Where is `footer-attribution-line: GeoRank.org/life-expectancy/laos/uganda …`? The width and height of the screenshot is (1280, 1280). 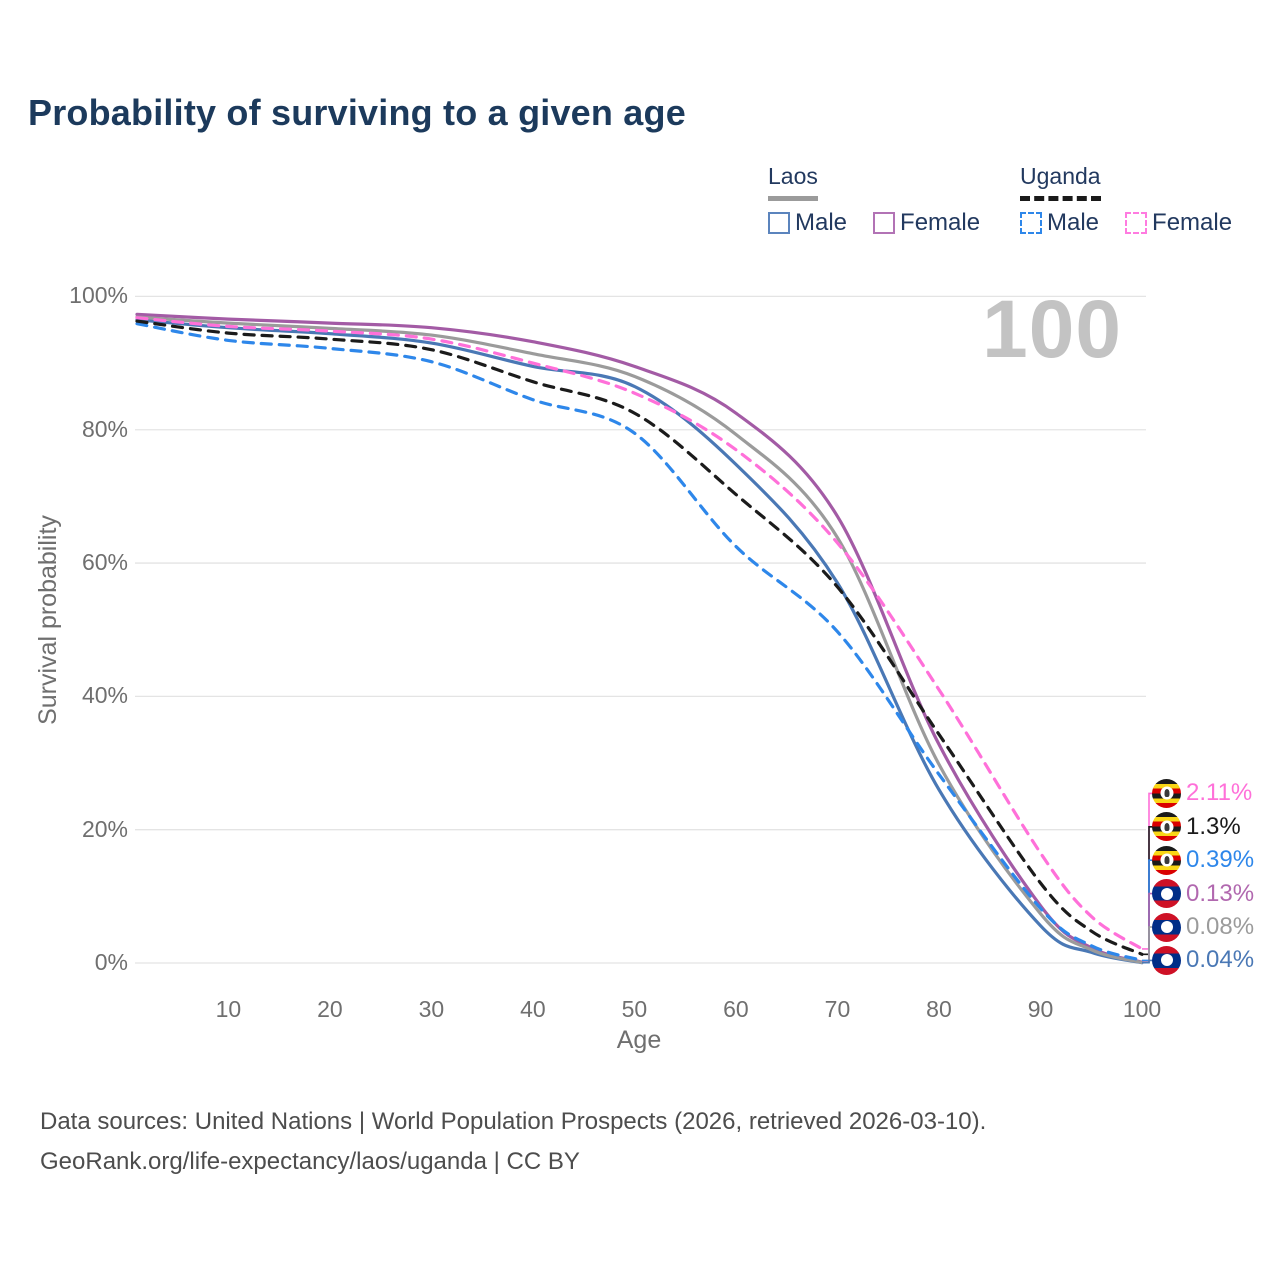 footer-attribution-line: GeoRank.org/life-expectancy/laos/uganda … is located at coordinates (310, 1161).